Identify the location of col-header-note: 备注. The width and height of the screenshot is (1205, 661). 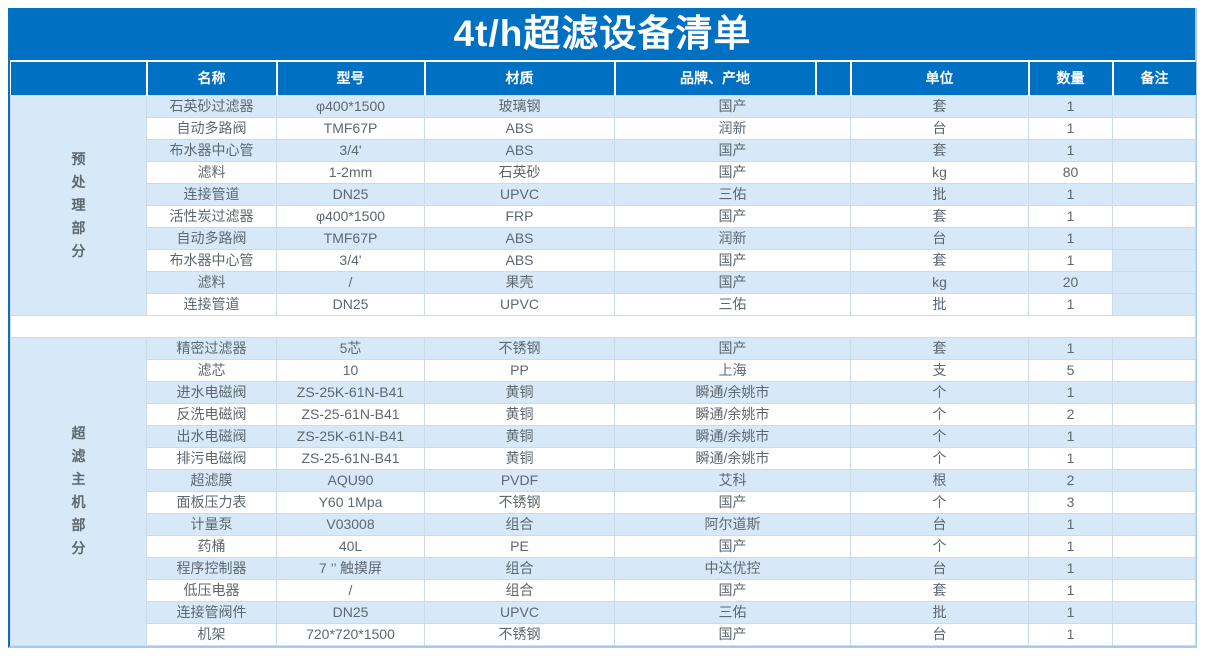
(1154, 78).